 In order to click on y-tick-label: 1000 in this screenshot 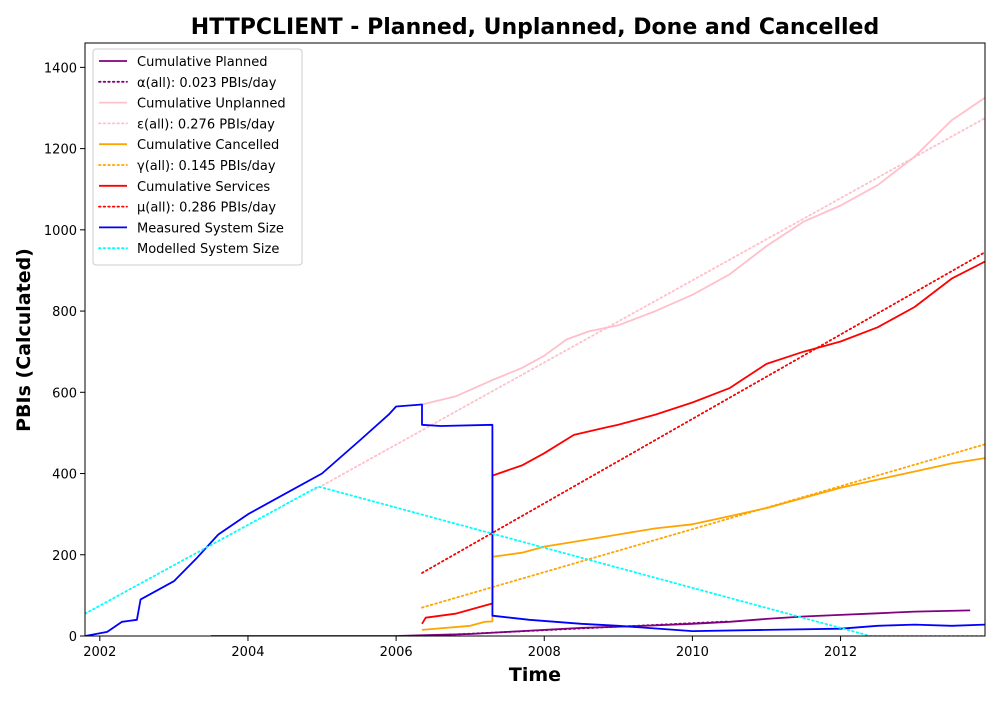, I will do `click(60, 231)`.